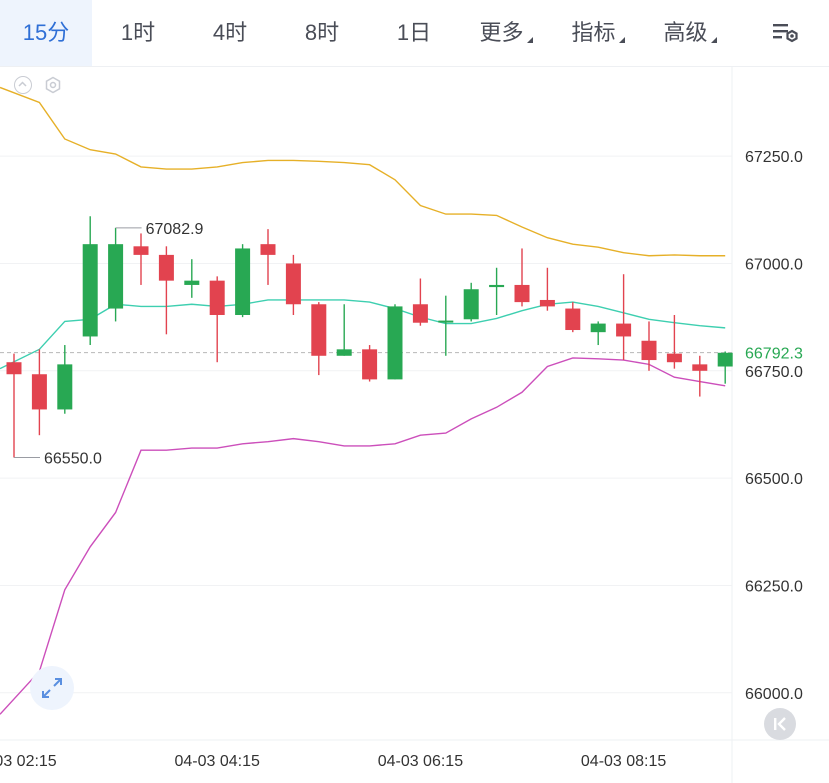 The height and width of the screenshot is (783, 829). Describe the element at coordinates (624, 761) in the screenshot. I see `x-tick-label: 04-03 08:15` at that location.